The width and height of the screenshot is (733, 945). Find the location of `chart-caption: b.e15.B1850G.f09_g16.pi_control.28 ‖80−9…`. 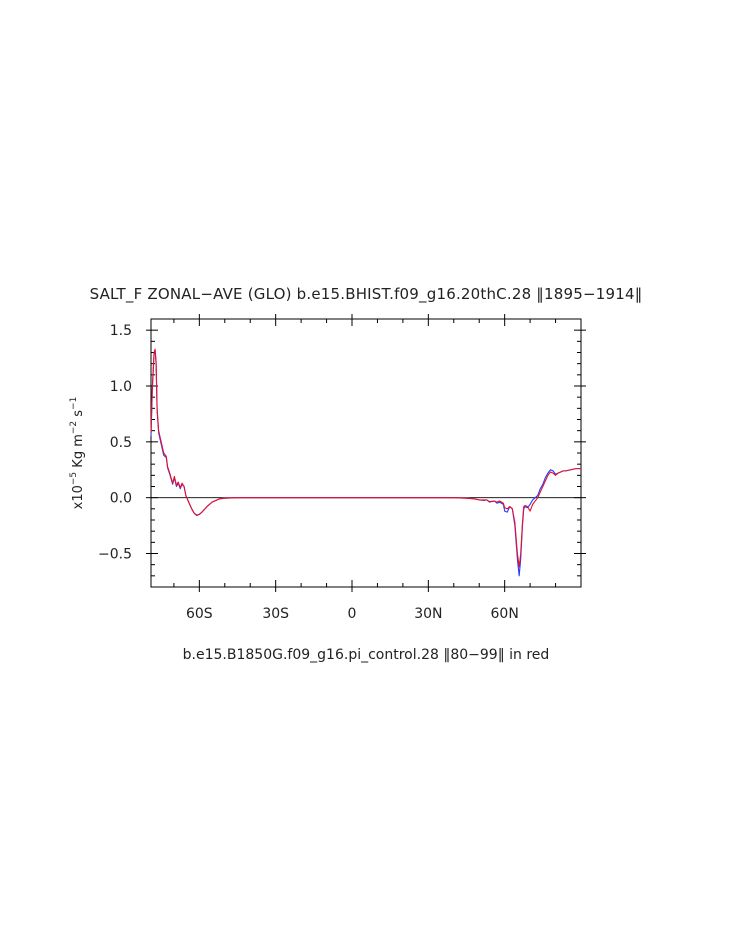

chart-caption: b.e15.B1850G.f09_g16.pi_control.28 ‖80−9… is located at coordinates (366, 655).